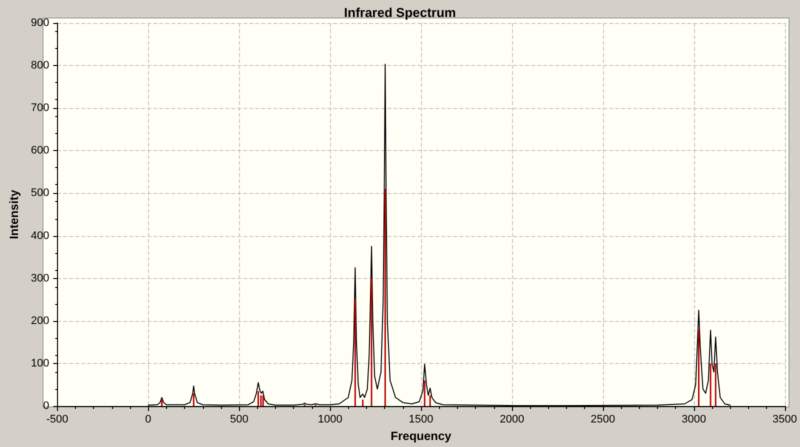  What do you see at coordinates (40, 193) in the screenshot?
I see `y-tick-label: 500` at bounding box center [40, 193].